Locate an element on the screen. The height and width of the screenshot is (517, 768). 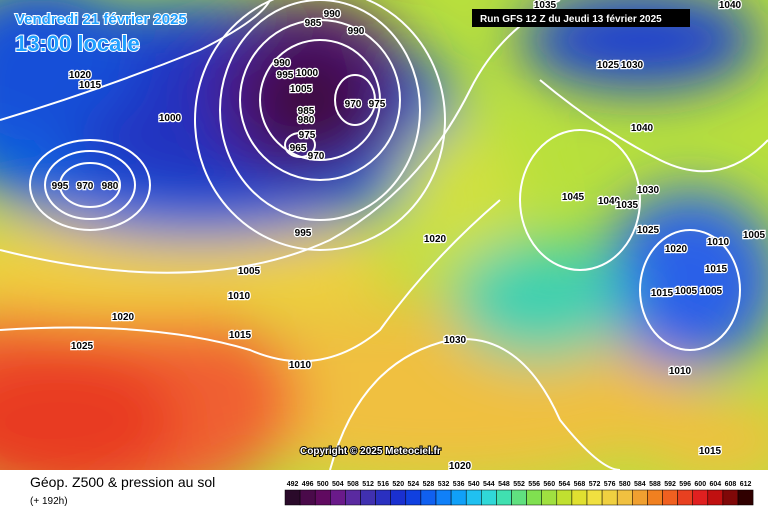
colorbar-label: 596 is located at coordinates (685, 484).